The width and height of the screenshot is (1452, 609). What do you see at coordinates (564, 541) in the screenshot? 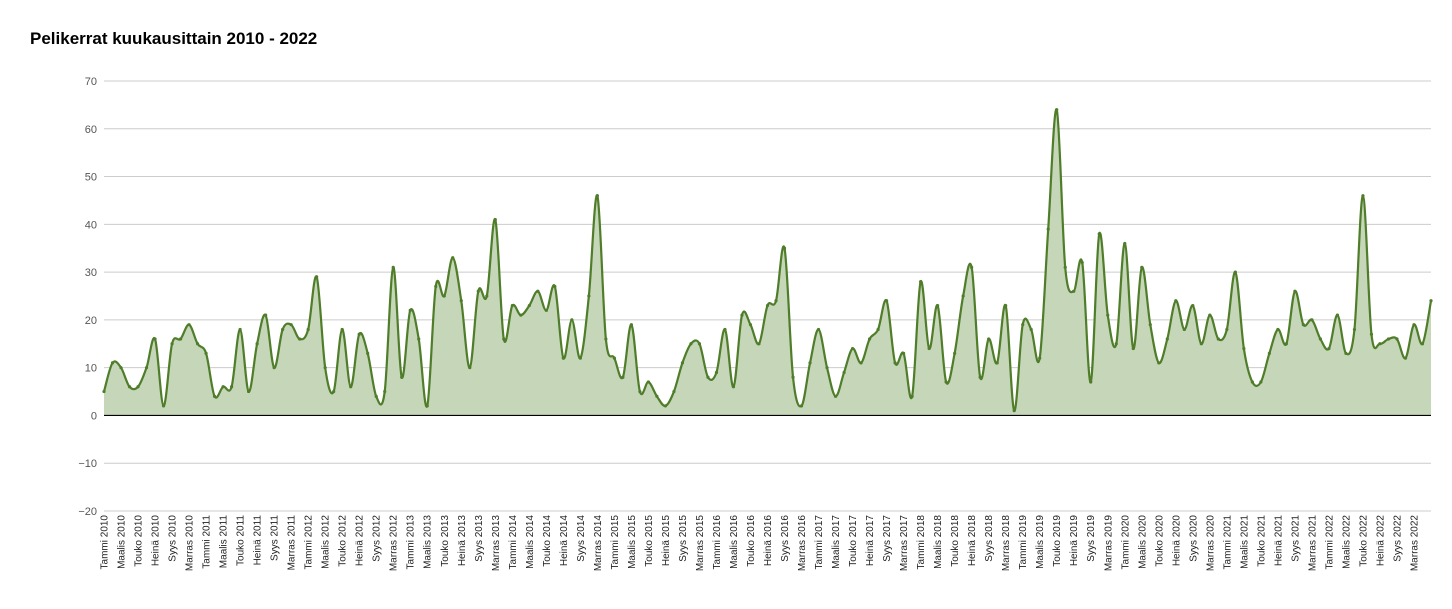
I see `x-tick-label: Heinä 2014` at bounding box center [564, 541].